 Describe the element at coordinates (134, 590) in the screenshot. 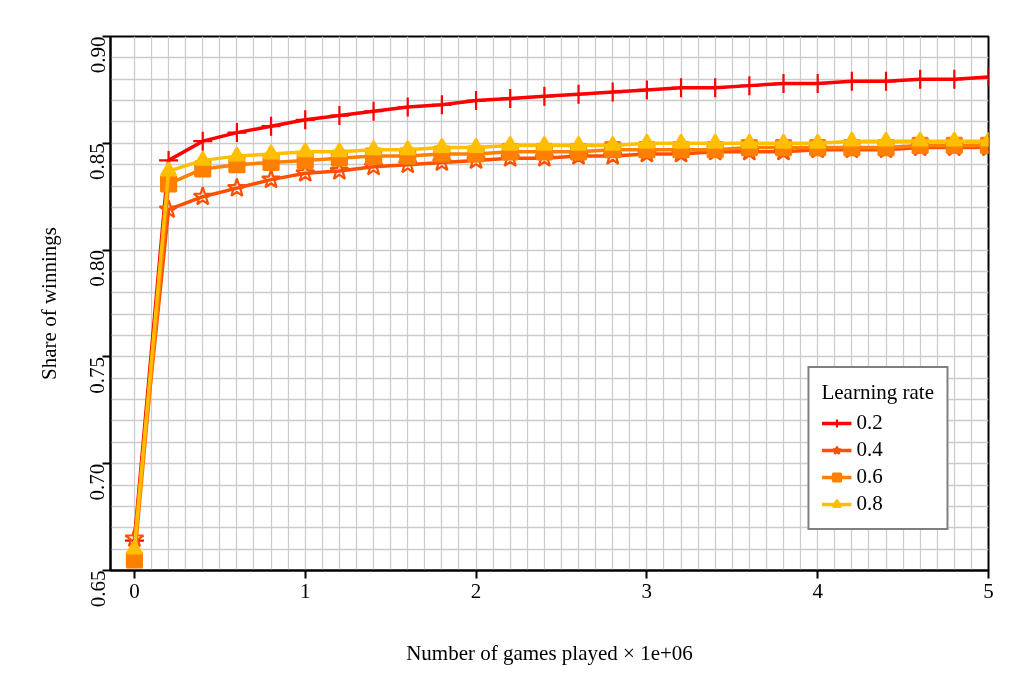

I see `x-tick-label: 0` at that location.